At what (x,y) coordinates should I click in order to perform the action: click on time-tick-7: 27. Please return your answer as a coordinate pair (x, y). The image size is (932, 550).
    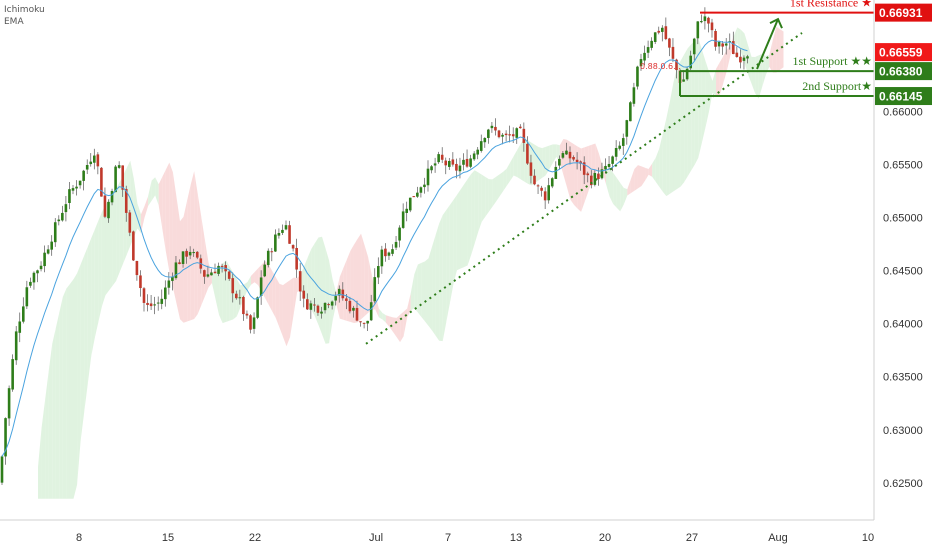
    Looking at the image, I should click on (692, 538).